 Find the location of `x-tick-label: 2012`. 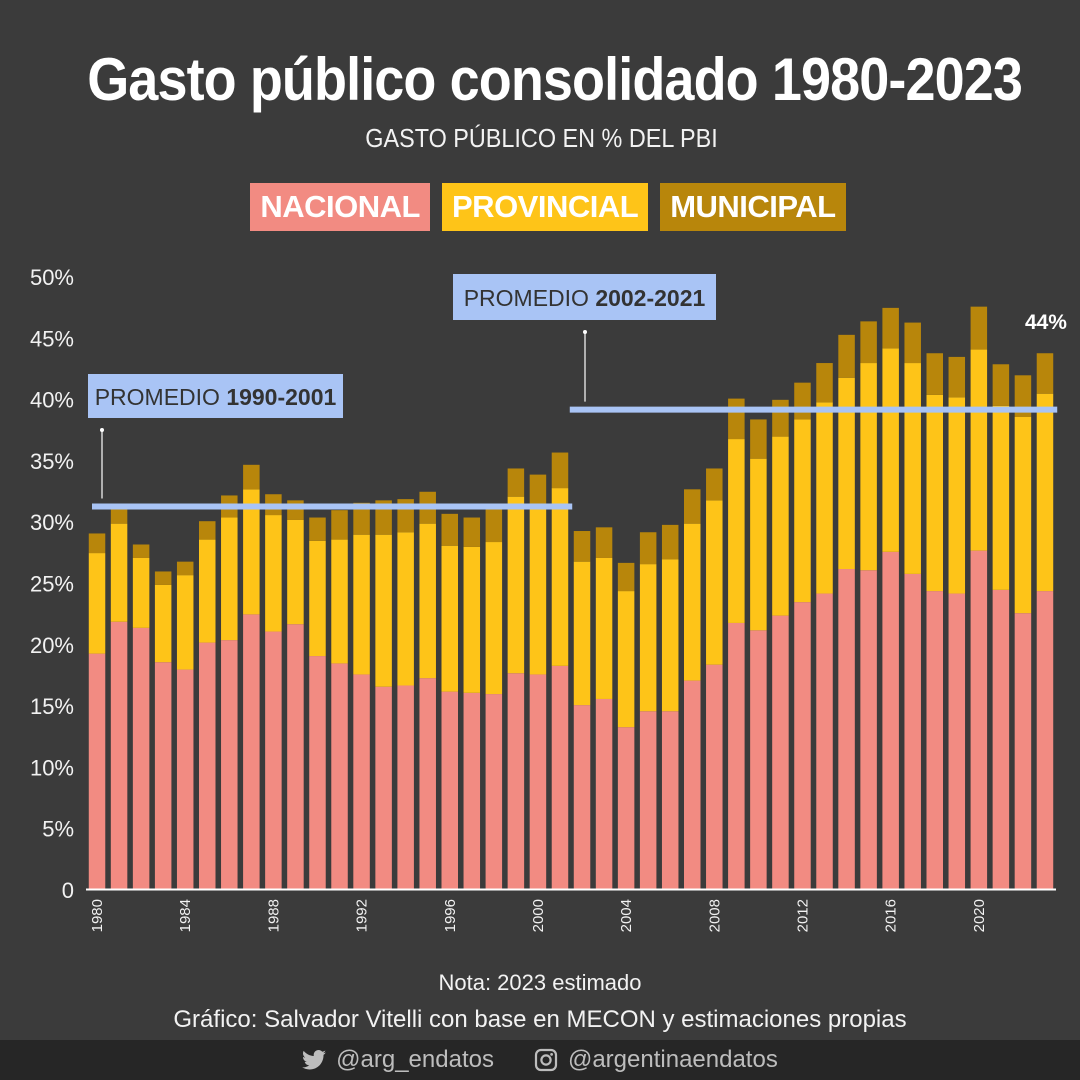

x-tick-label: 2012 is located at coordinates (802, 915).